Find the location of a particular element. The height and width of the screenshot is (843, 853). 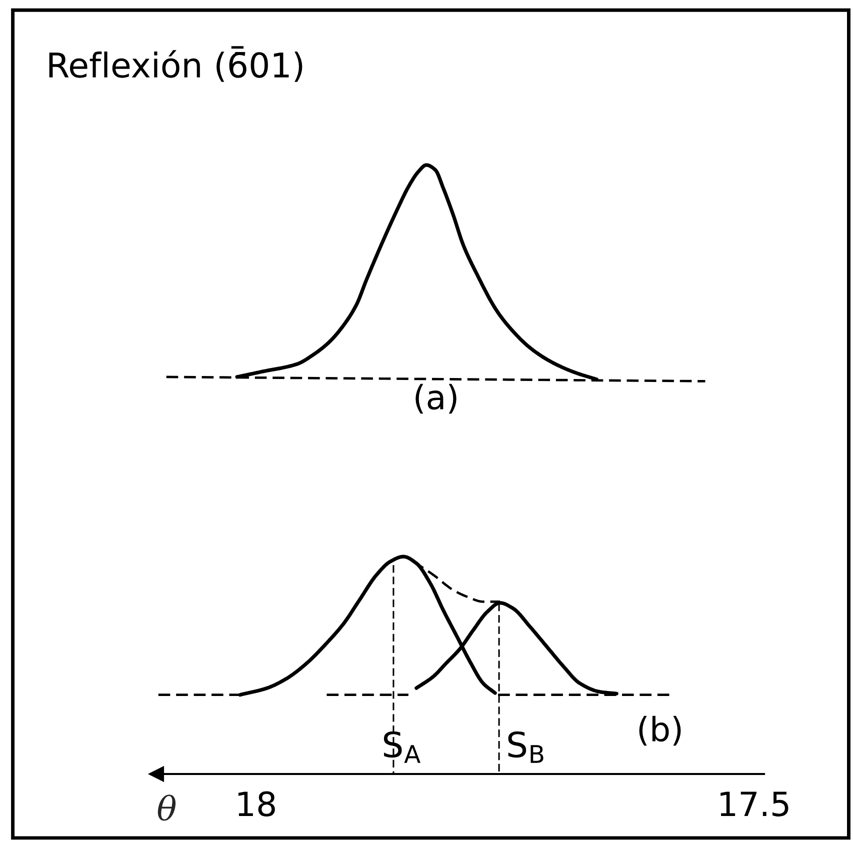

annotation: S$_{B}$ is located at coordinates (526, 747).